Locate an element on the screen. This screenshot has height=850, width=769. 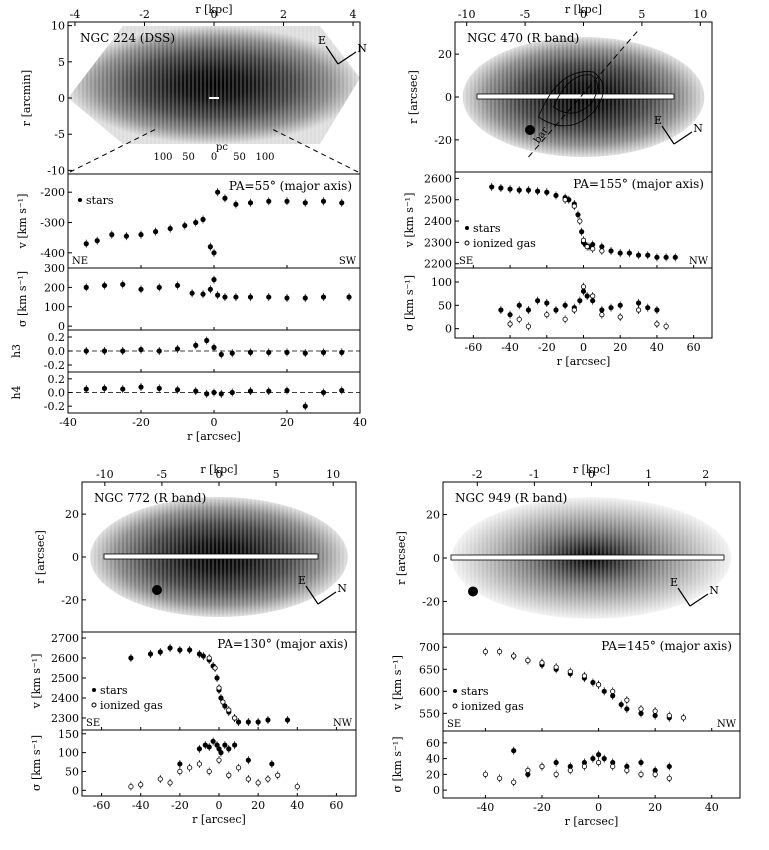
galaxy-title: NGC 470 (R band) is located at coordinates (523, 38).